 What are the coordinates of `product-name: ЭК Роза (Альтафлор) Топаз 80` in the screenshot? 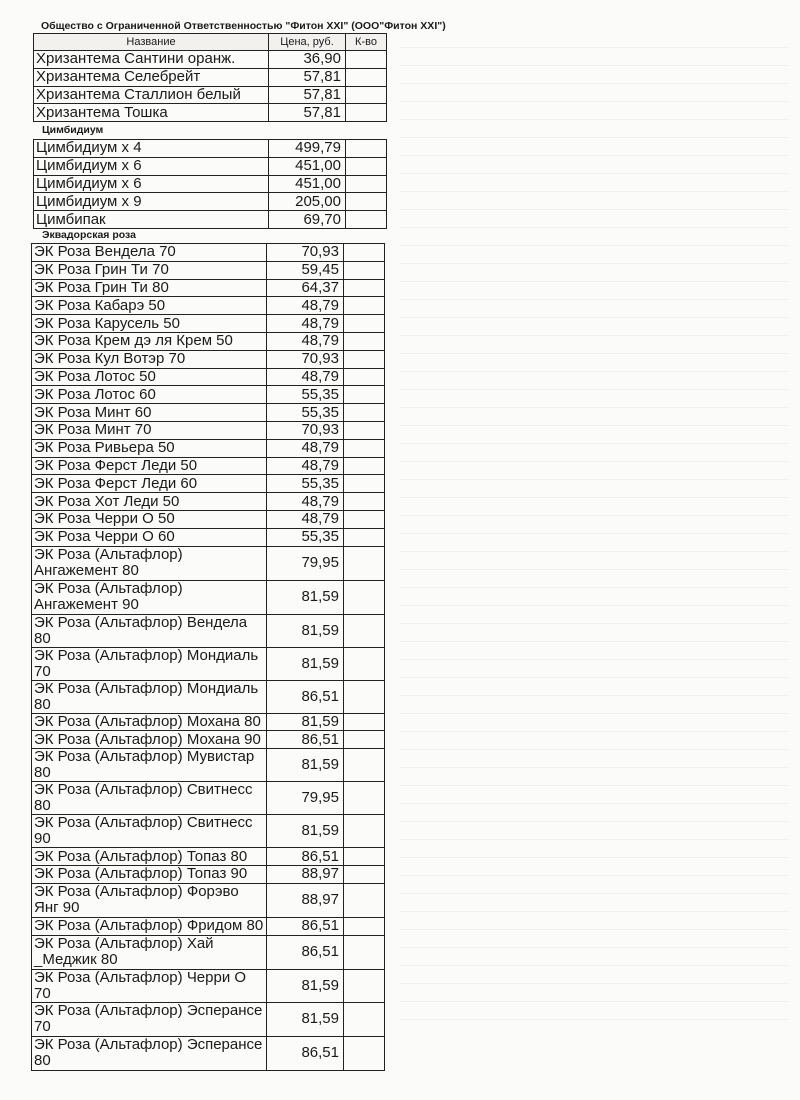 It's located at (149, 856).